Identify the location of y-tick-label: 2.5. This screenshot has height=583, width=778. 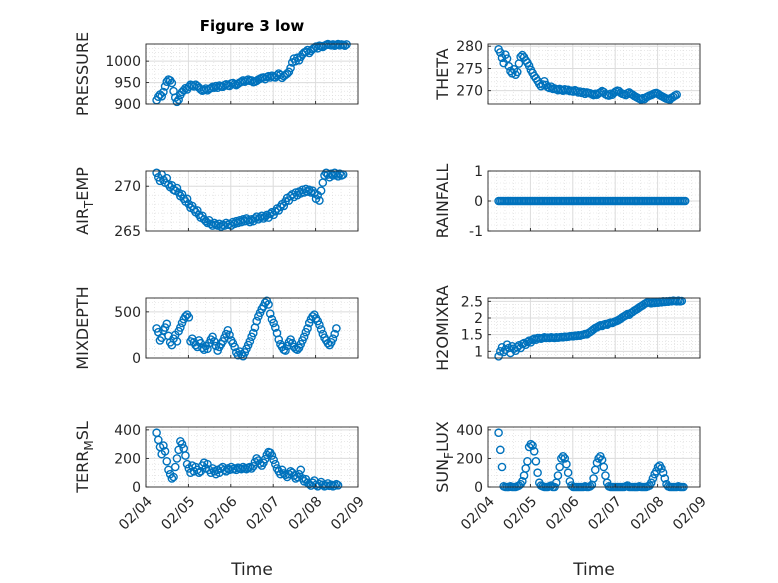
(472, 302).